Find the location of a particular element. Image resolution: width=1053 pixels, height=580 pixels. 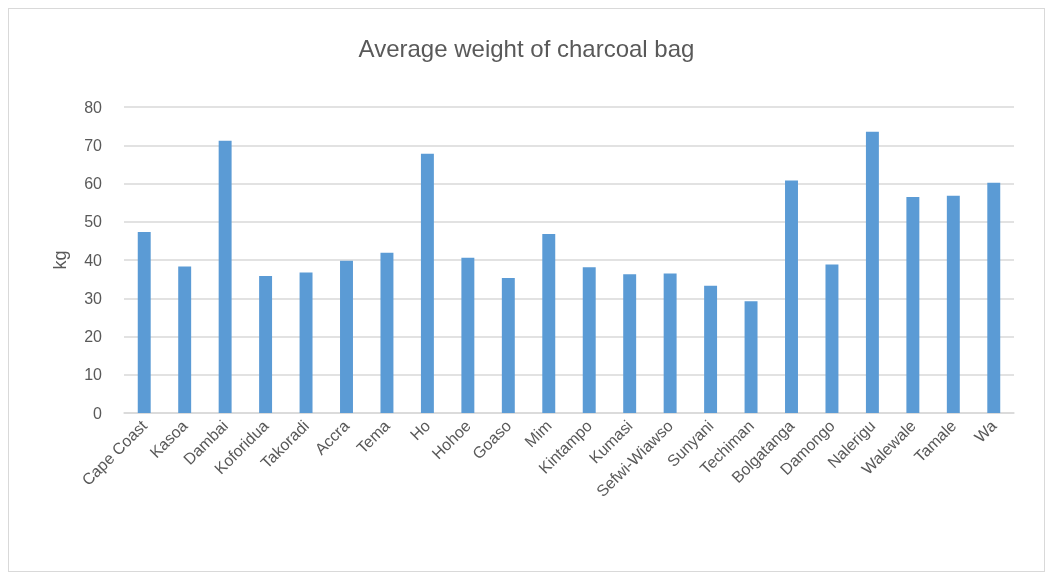

y-tick-label: 10 is located at coordinates (93, 375).